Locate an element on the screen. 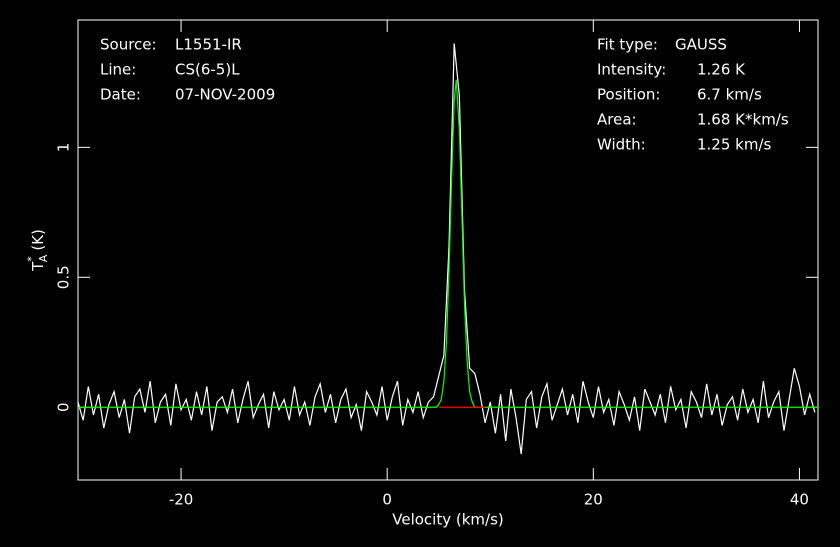 The height and width of the screenshot is (547, 840). annotation-label: Width: is located at coordinates (621, 145).